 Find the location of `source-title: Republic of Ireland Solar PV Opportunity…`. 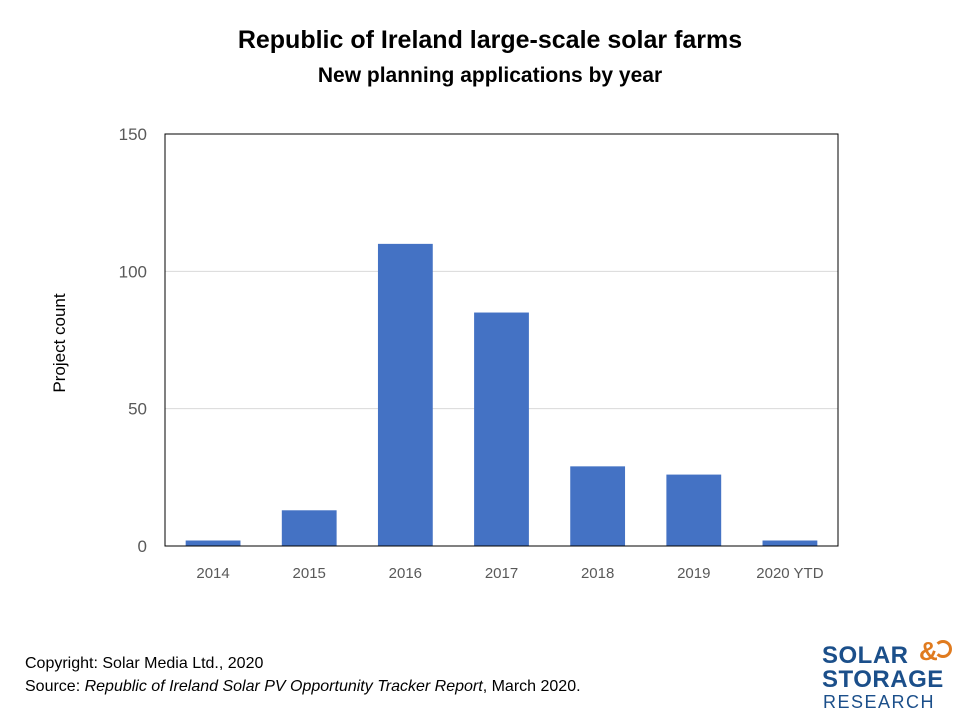

source-title: Republic of Ireland Solar PV Opportunity… is located at coordinates (283, 686).